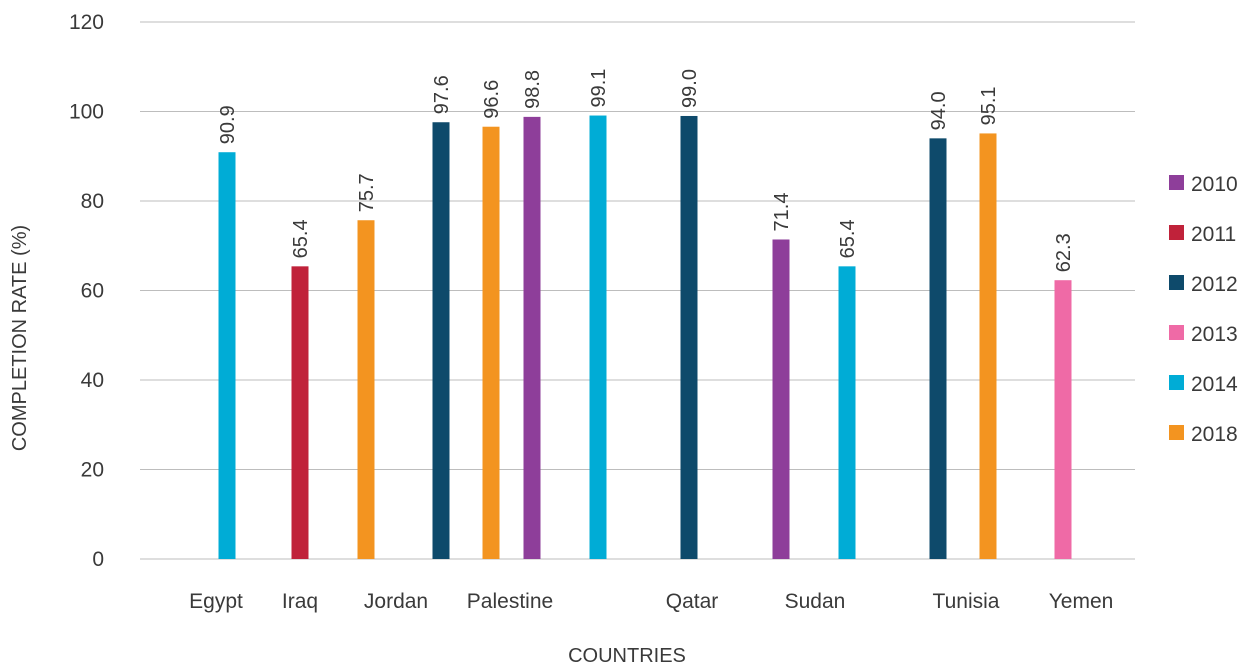  Describe the element at coordinates (988, 346) in the screenshot. I see `bar-tunisia-2018` at that location.